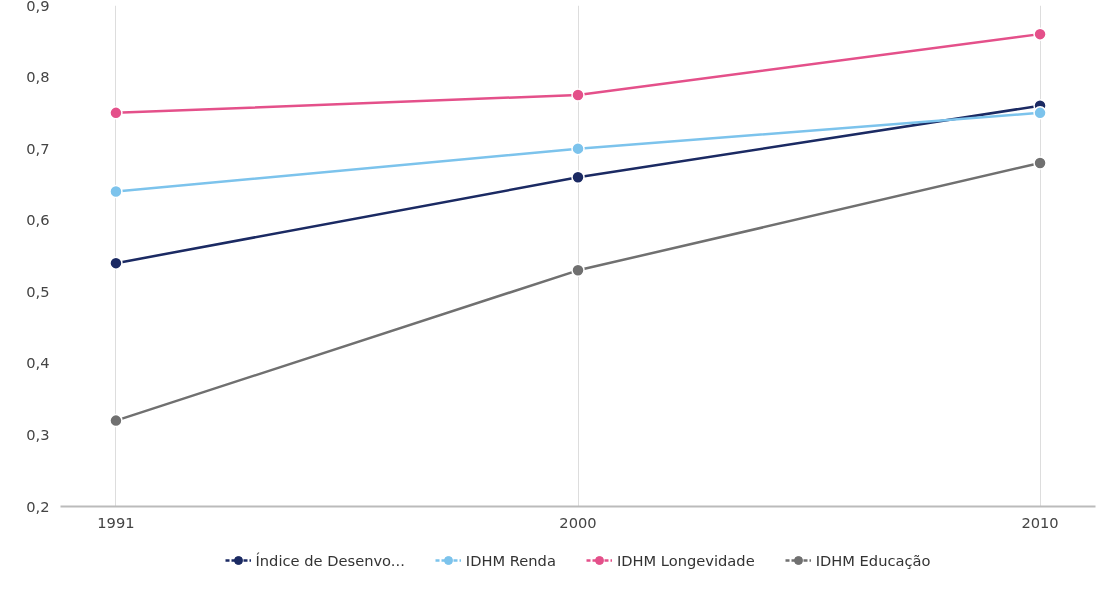 The image size is (1120, 602). Describe the element at coordinates (1040, 522) in the screenshot. I see `x-tick-label: 2010` at that location.